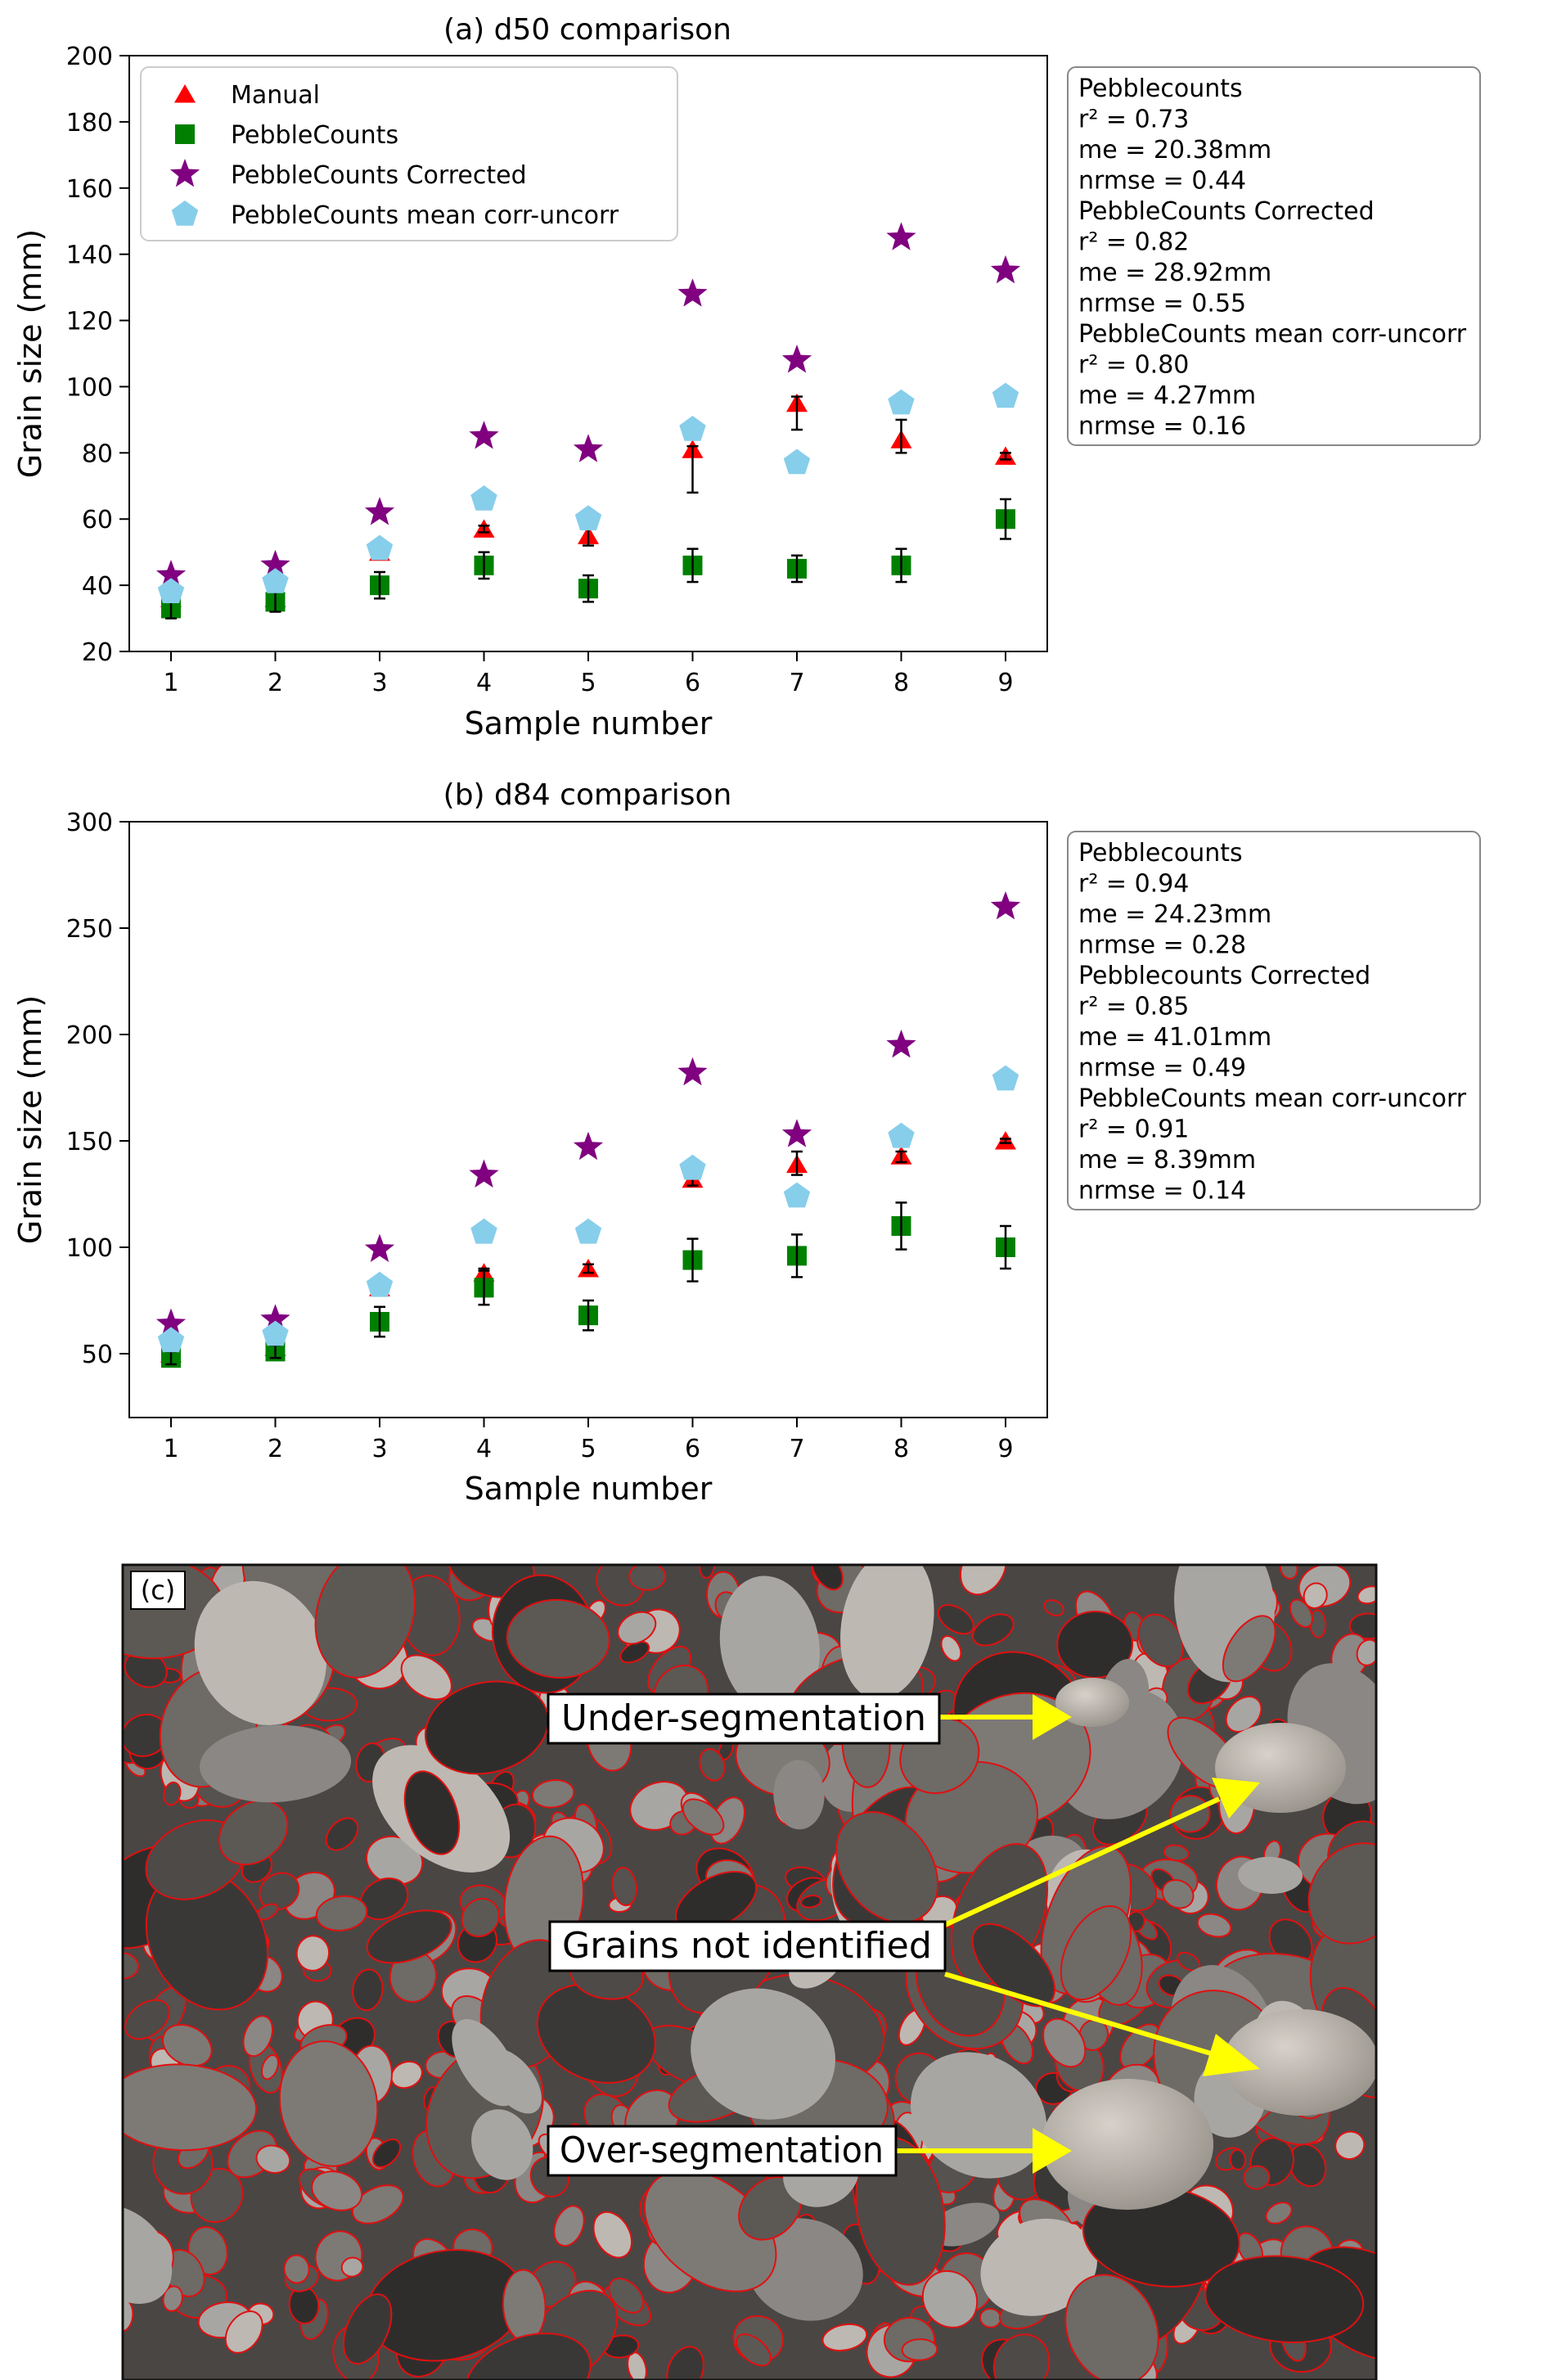 This screenshot has width=1548, height=2380. What do you see at coordinates (1162, 1191) in the screenshot?
I see `stats-line: nrmse = 0.14` at bounding box center [1162, 1191].